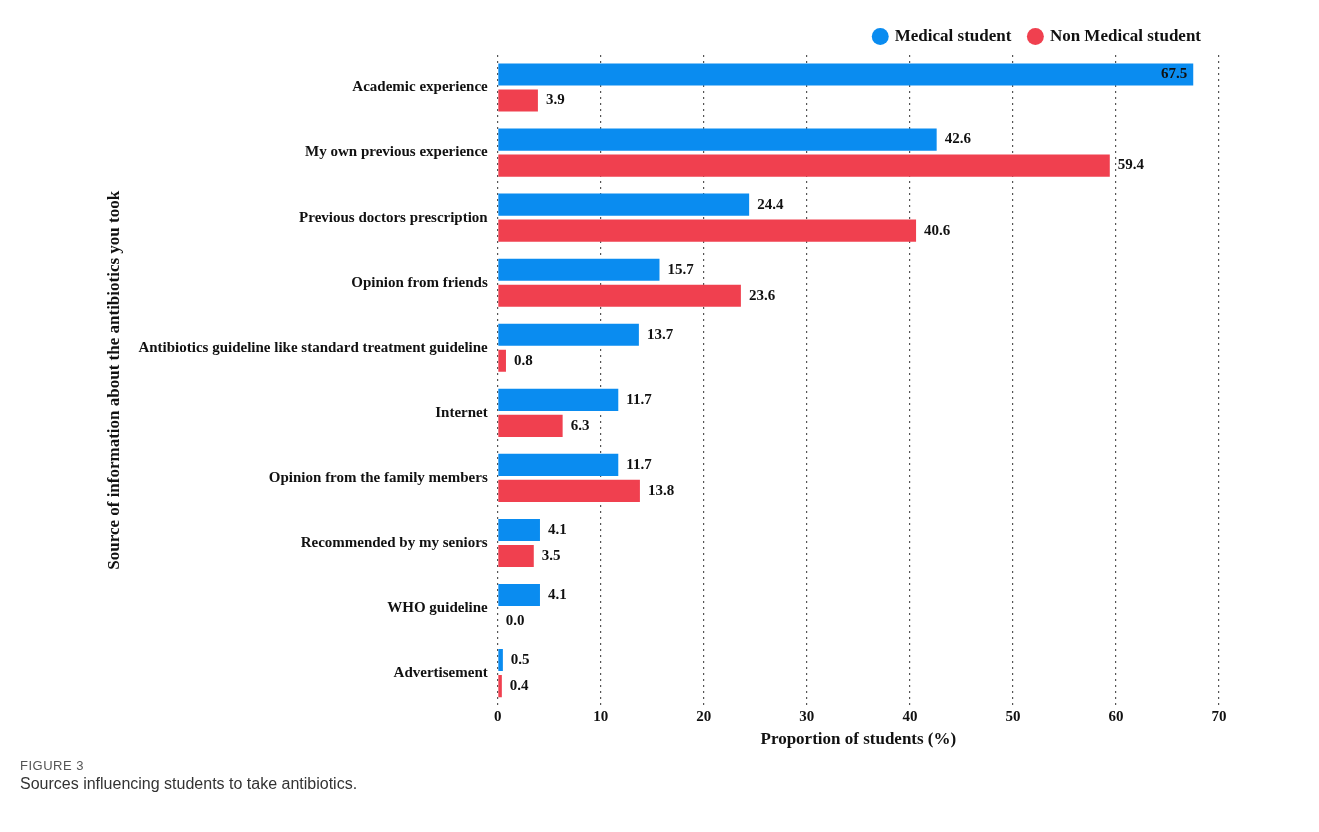  I want to click on x-tick-label: 70, so click(1219, 716).